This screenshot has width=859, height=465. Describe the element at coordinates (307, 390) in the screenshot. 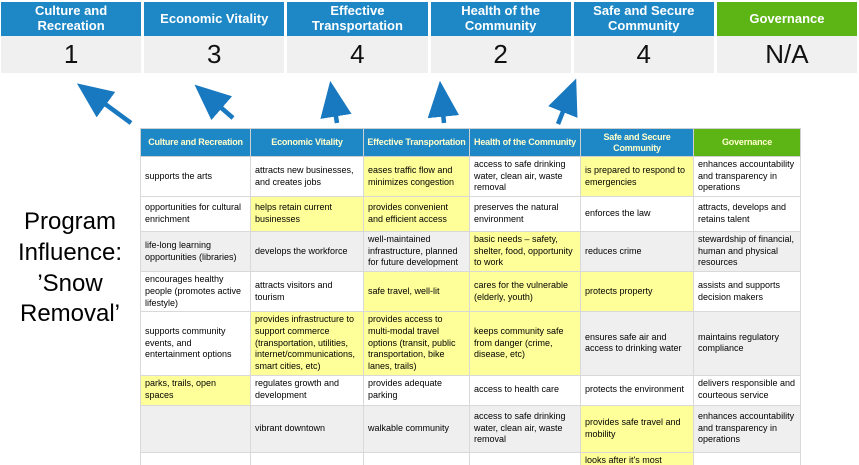

I see `matrix-cell: regulates growth and development` at that location.